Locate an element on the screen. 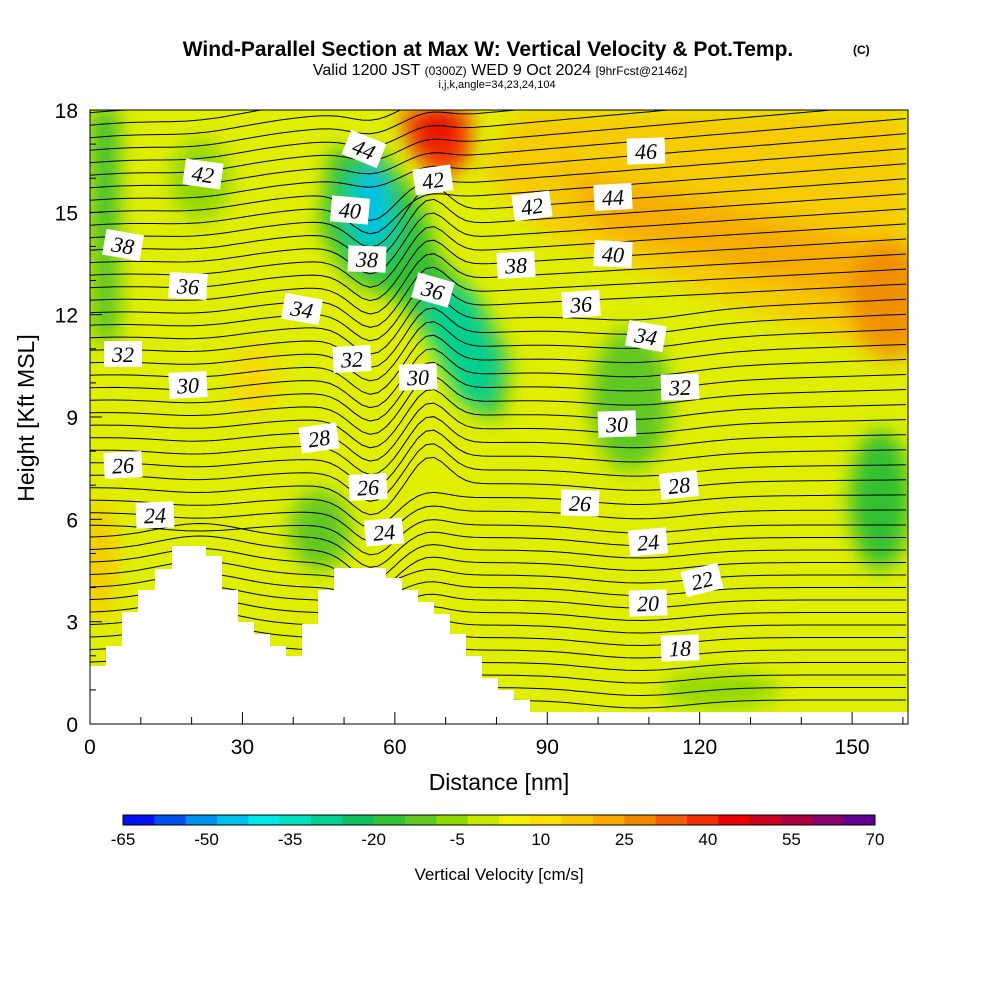  contour-label-text: 32 is located at coordinates (351, 359).